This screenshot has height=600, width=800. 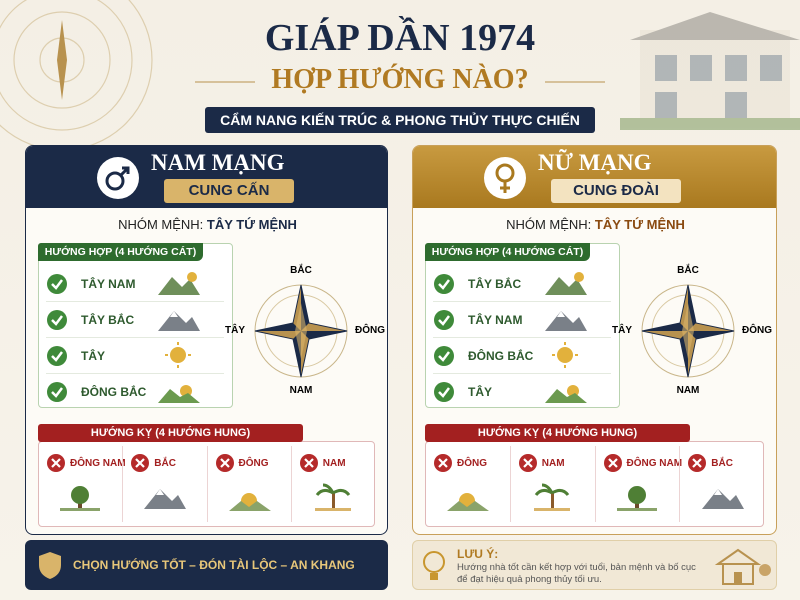 I want to click on shield-icon, so click(x=50, y=565).